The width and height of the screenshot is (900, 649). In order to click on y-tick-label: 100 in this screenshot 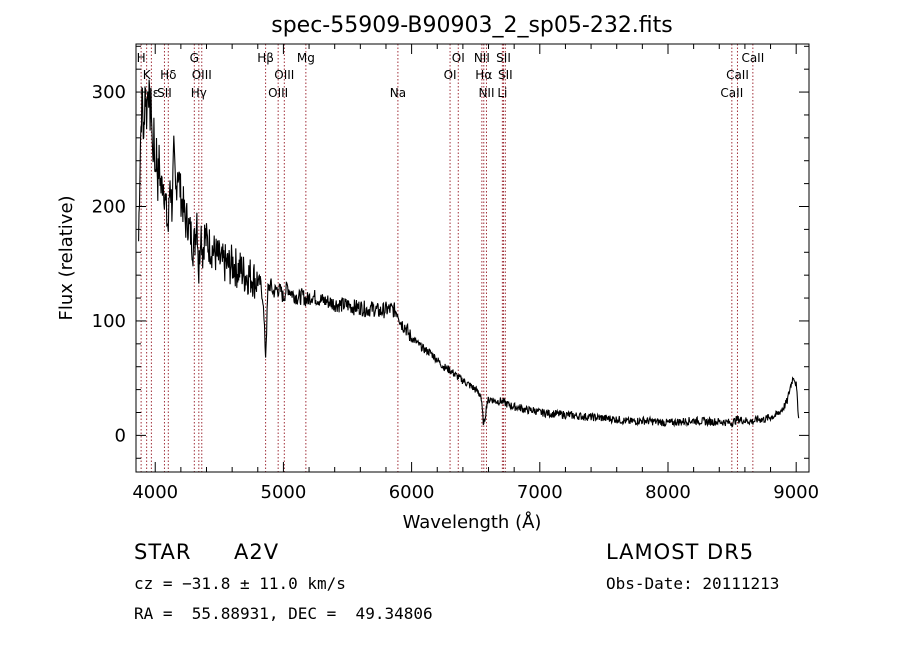, I will do `click(109, 321)`.